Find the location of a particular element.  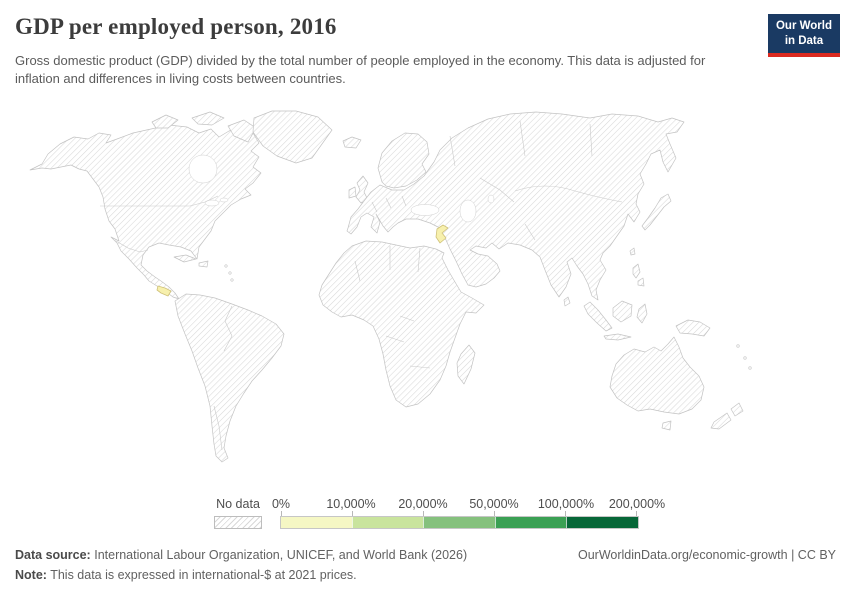

legend-tick-label: 200,000% is located at coordinates (637, 504).